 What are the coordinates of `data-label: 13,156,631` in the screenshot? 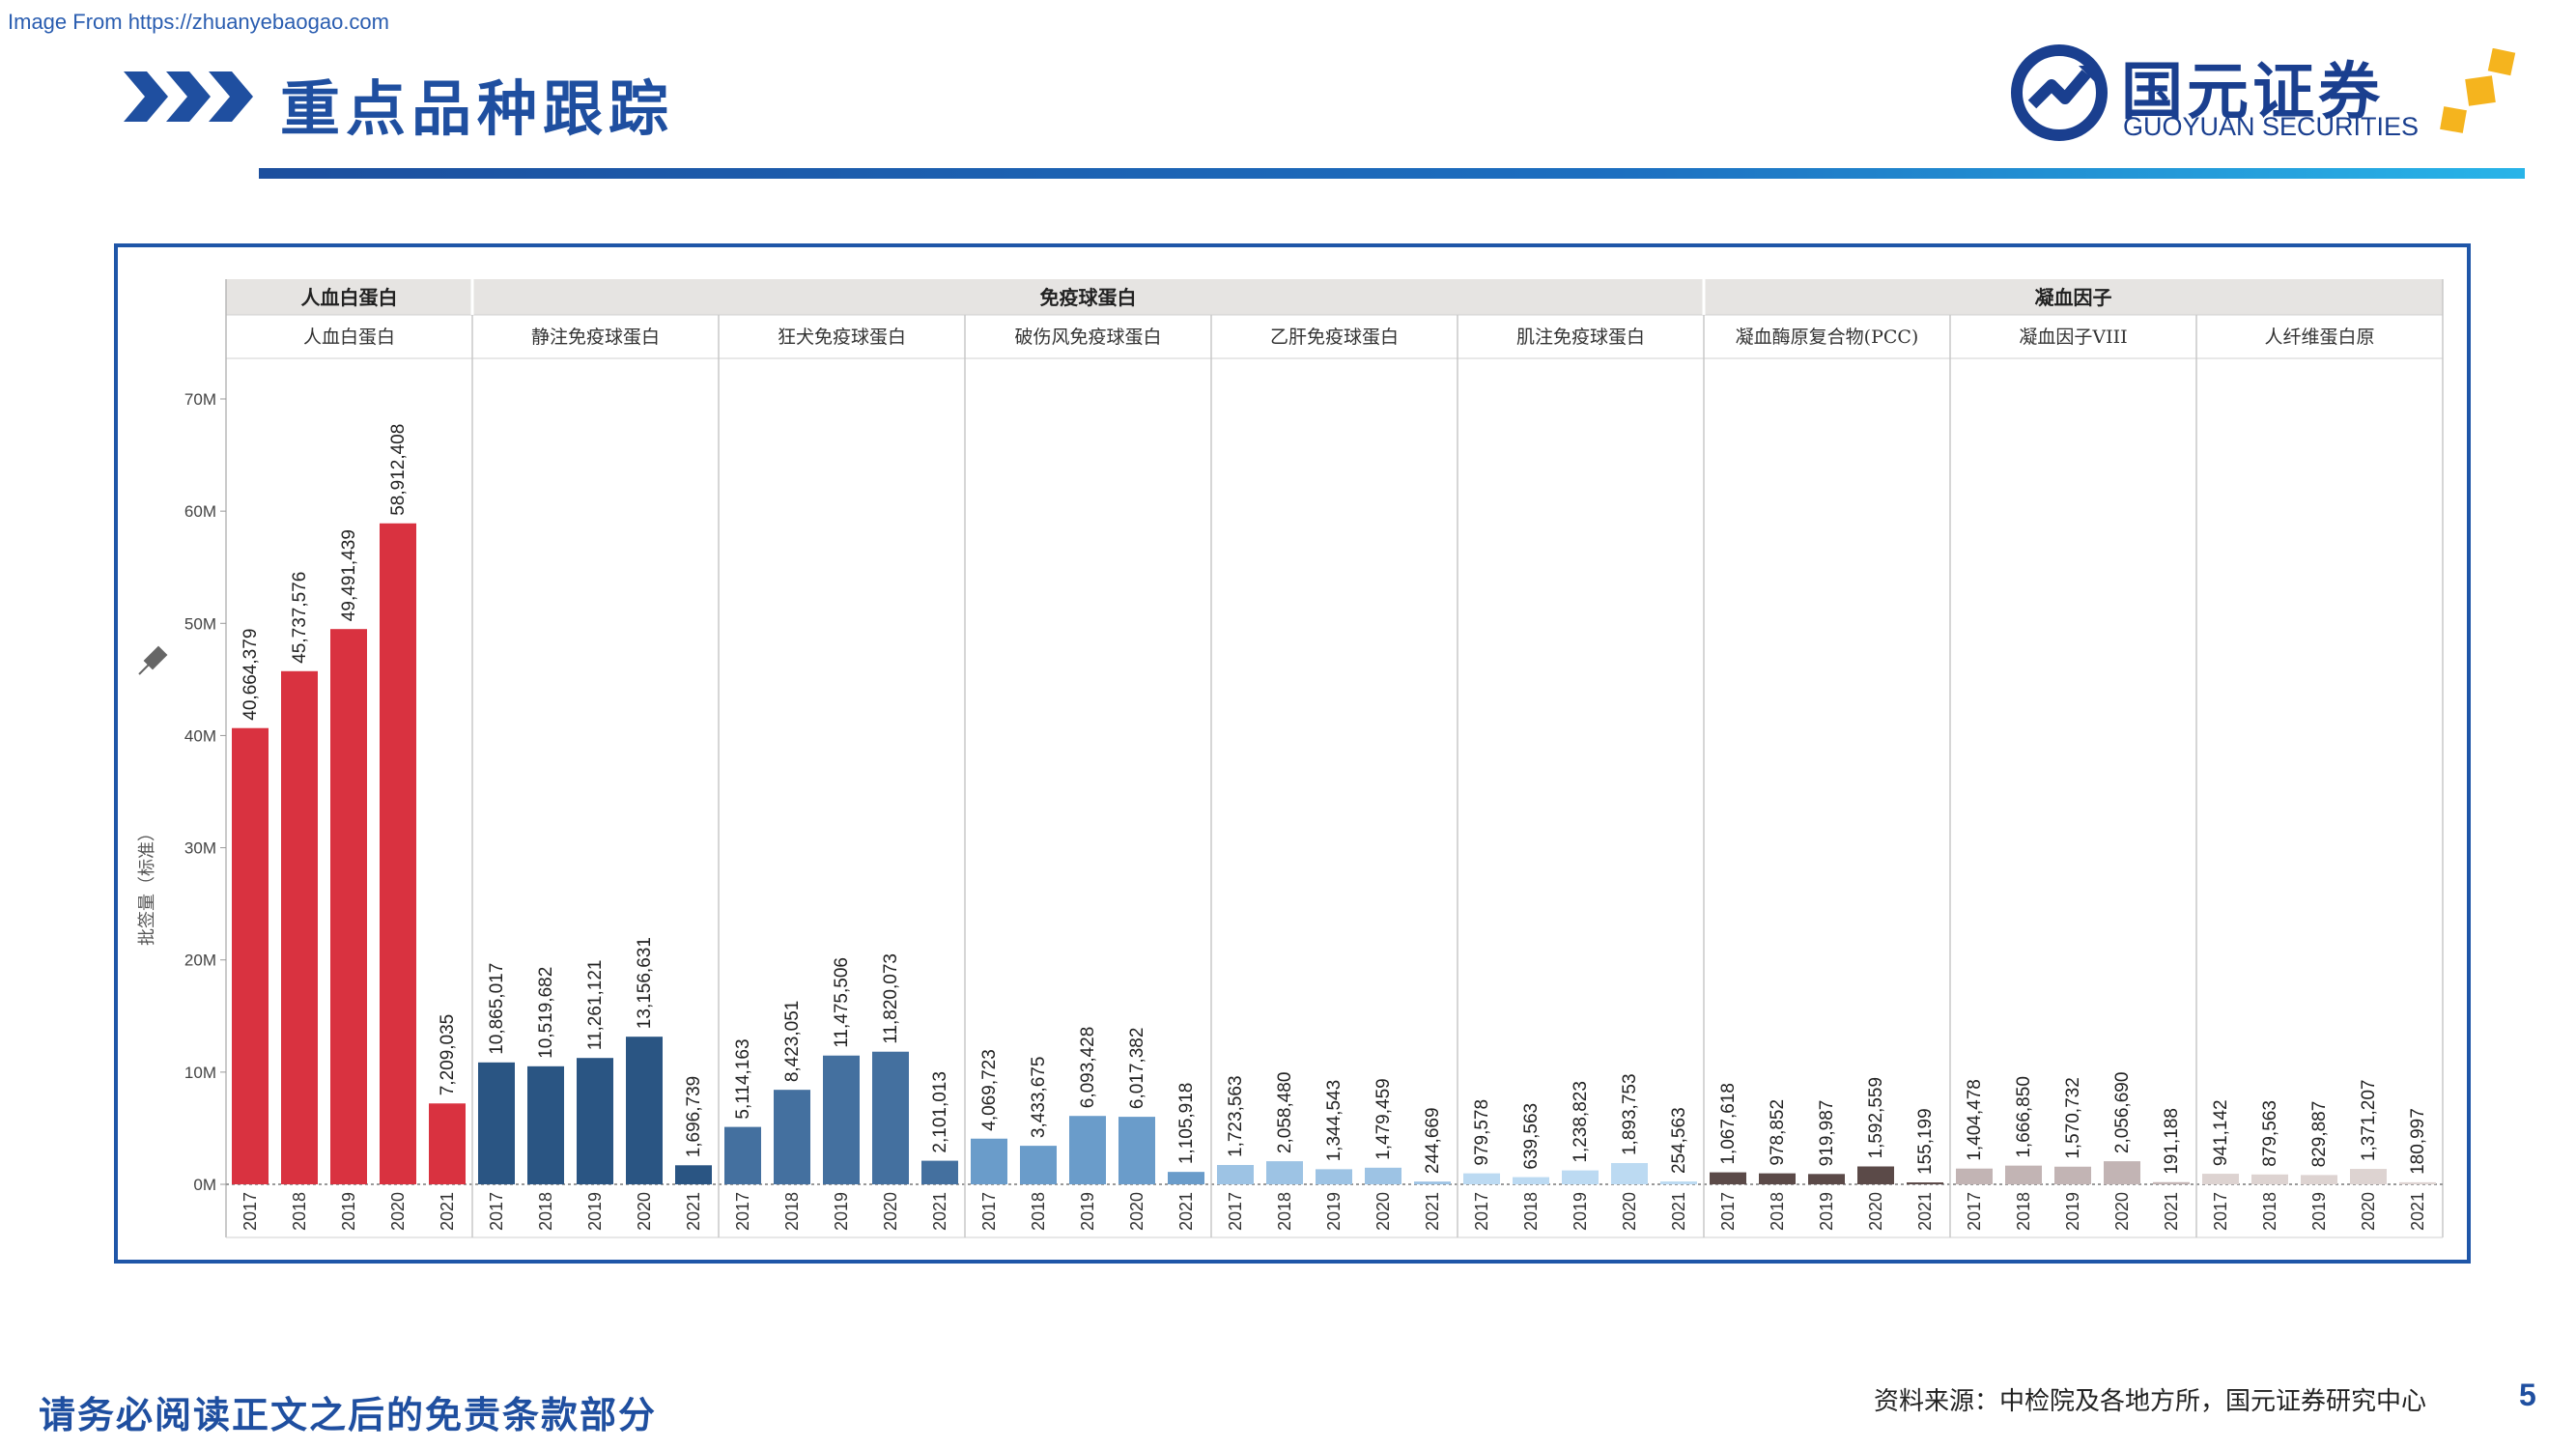 It's located at (645, 983).